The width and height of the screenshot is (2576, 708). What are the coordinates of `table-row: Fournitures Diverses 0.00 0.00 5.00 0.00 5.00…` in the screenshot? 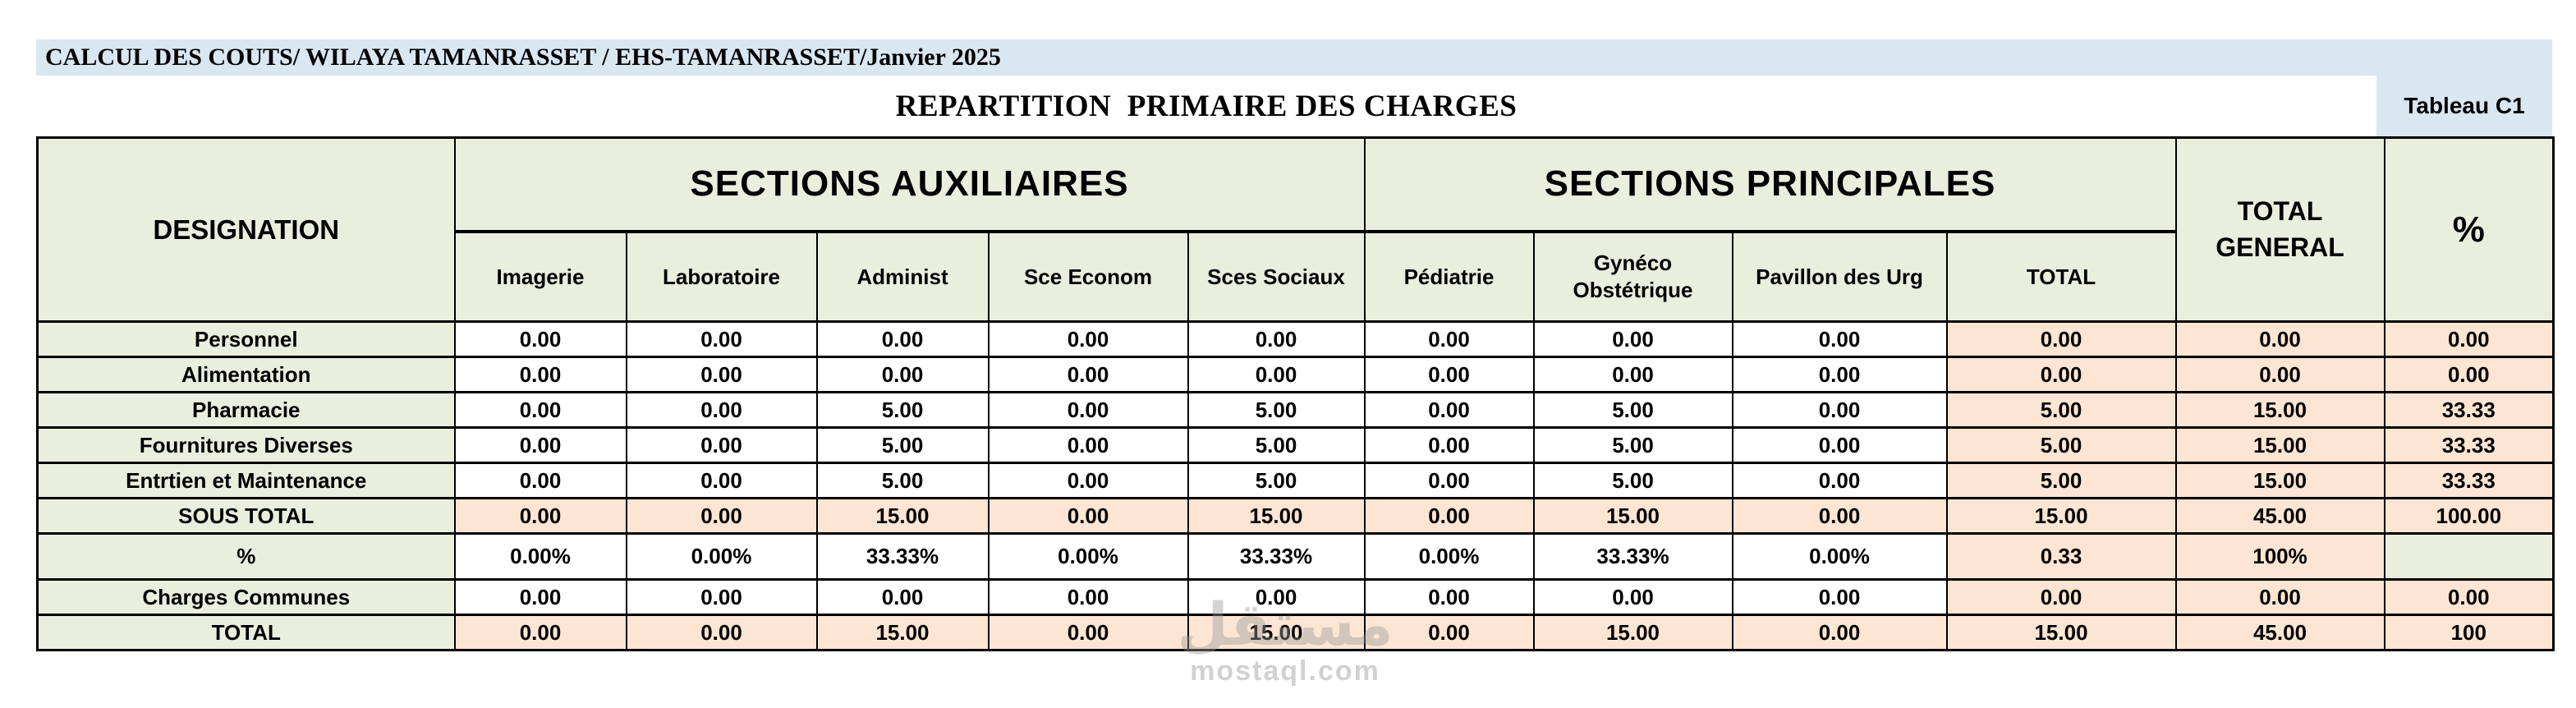 It's located at (1295, 445).